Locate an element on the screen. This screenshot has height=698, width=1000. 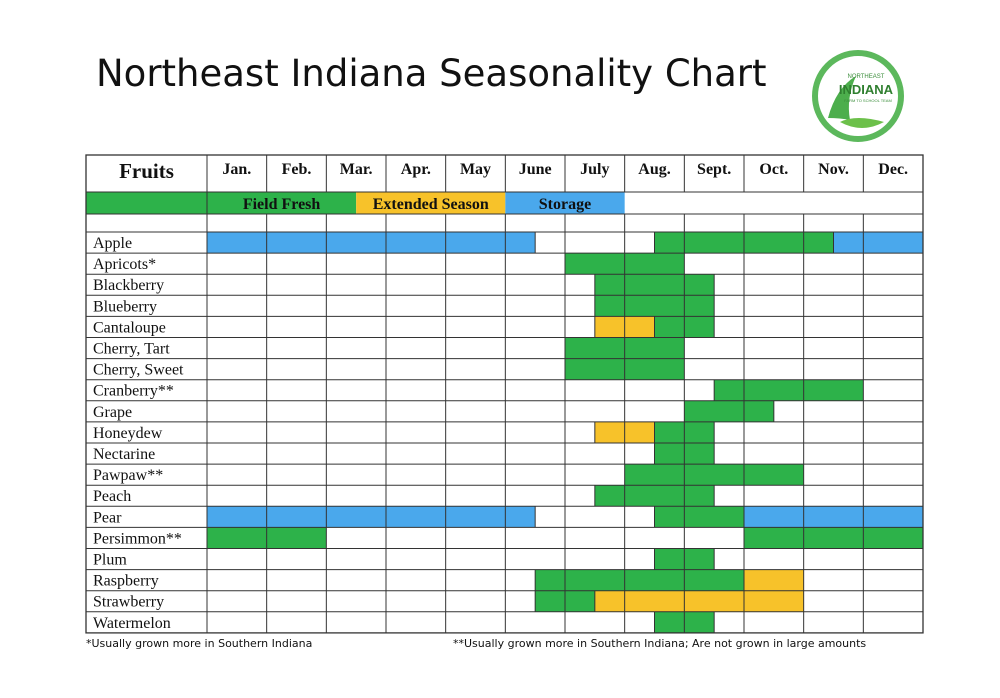
header-month: Dec. is located at coordinates (893, 169).